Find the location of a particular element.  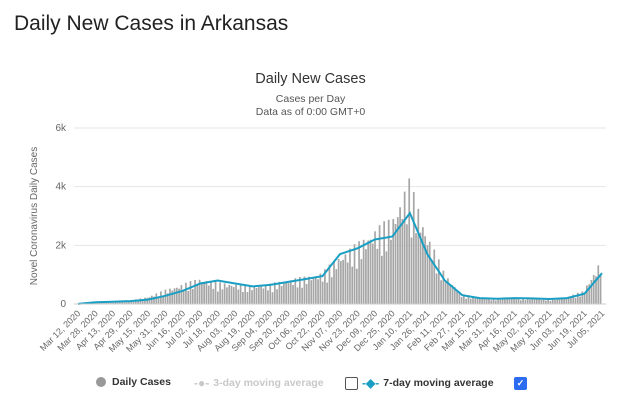

legend-3-day-average: -●- 3-day moving average is located at coordinates (259, 383).